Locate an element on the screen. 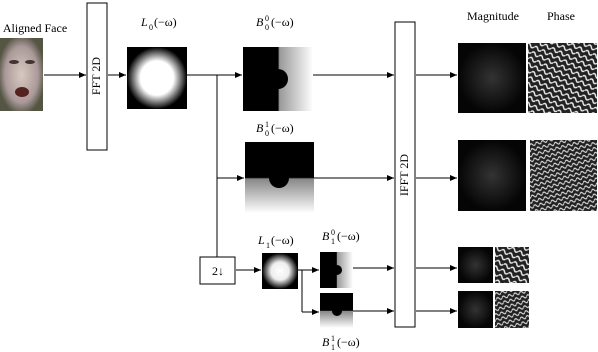 This screenshot has width=598, height=352. filter-label: L 1 (−ω) is located at coordinates (275, 241).